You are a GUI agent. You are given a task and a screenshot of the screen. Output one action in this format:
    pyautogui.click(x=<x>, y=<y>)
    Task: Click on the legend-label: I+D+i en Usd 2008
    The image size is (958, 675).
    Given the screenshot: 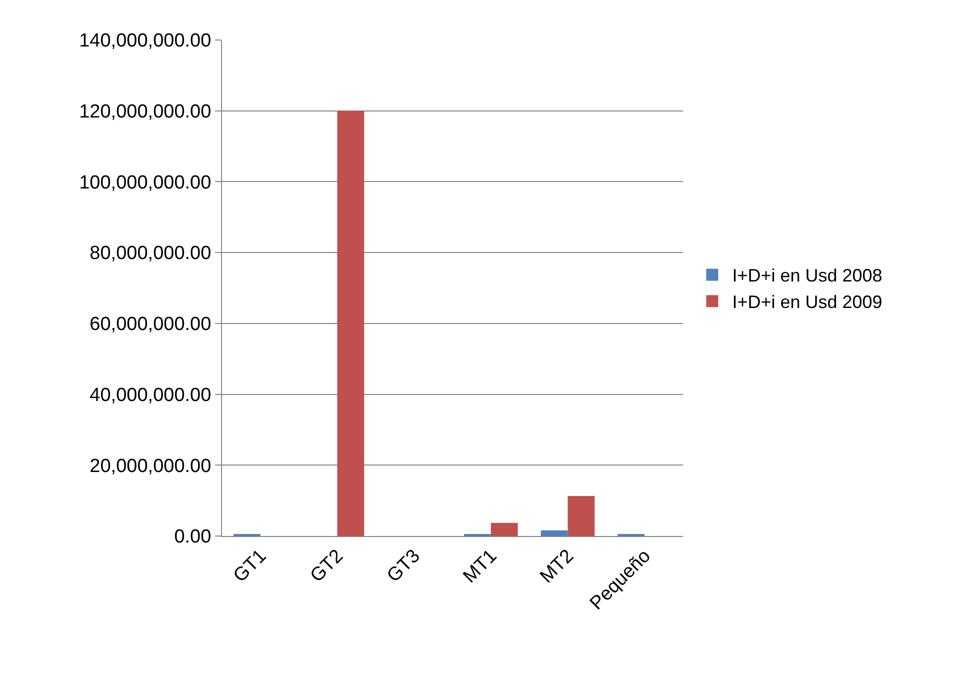 What is the action you would take?
    pyautogui.click(x=807, y=276)
    